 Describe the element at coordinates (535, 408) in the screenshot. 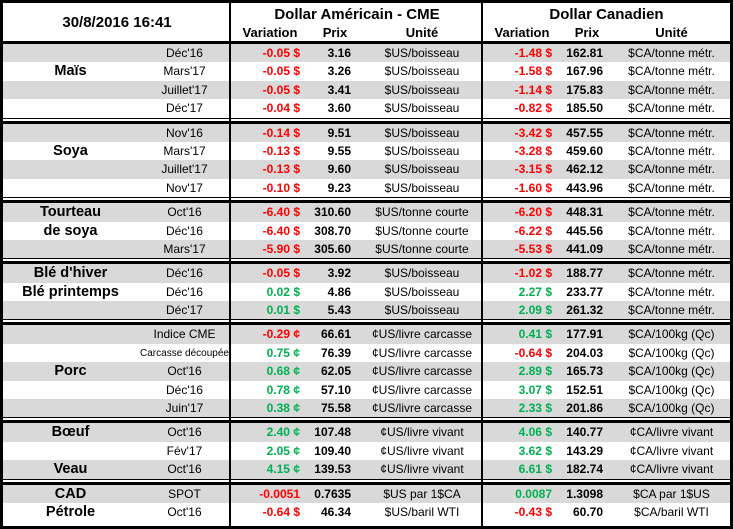

I see `ca-variation: 2.33 $` at that location.